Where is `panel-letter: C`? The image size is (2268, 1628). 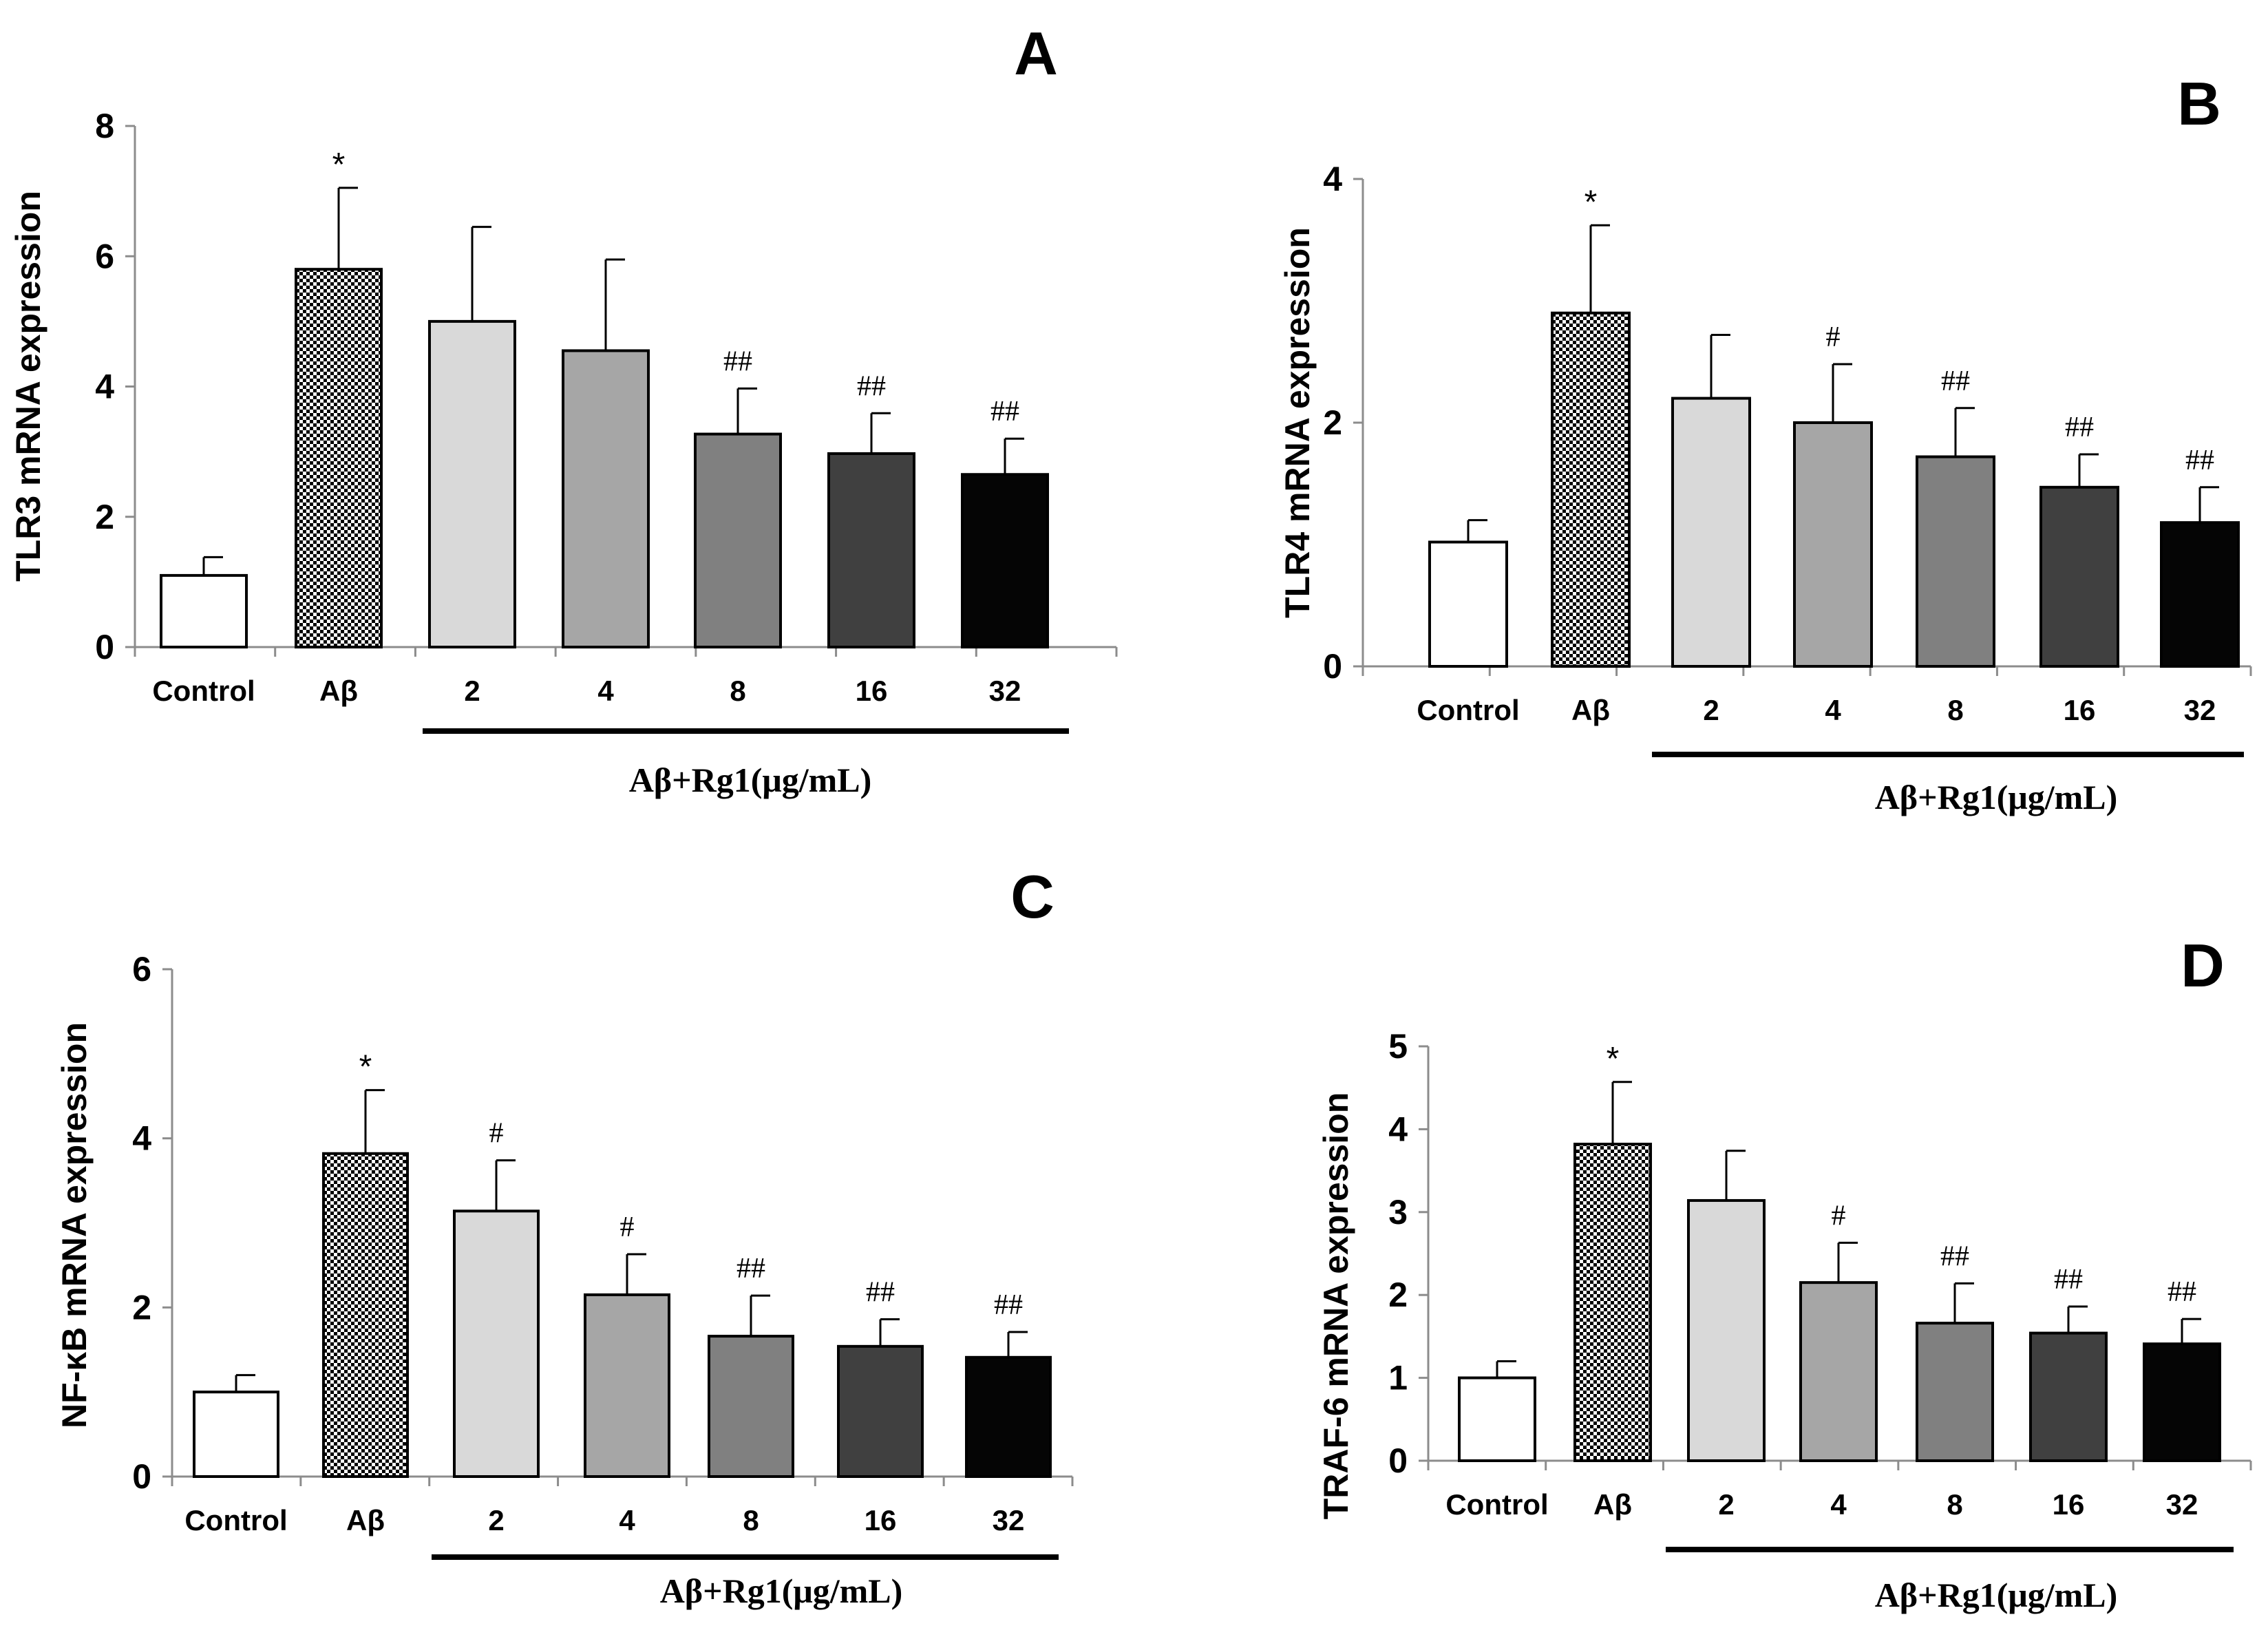 panel-letter: C is located at coordinates (1032, 897).